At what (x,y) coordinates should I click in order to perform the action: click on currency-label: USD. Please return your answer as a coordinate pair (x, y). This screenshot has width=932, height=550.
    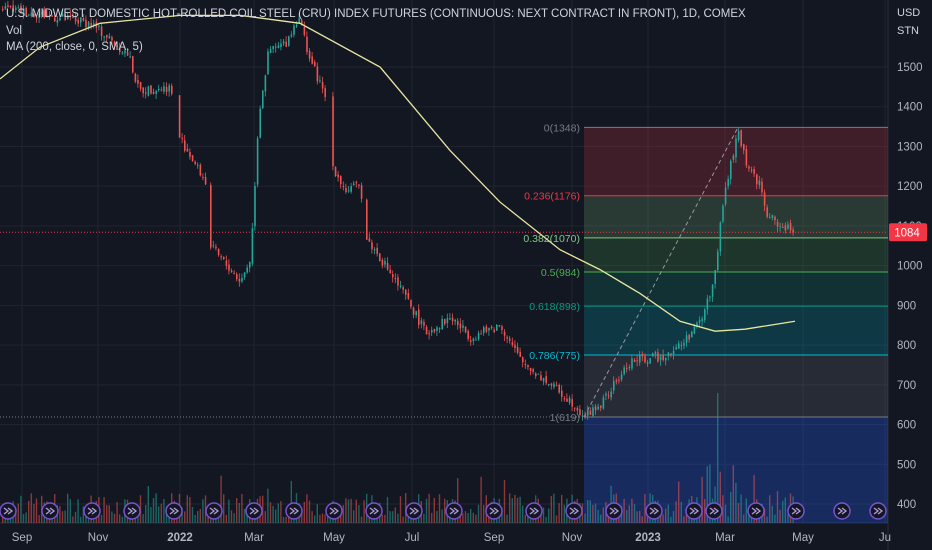
    Looking at the image, I should click on (909, 13).